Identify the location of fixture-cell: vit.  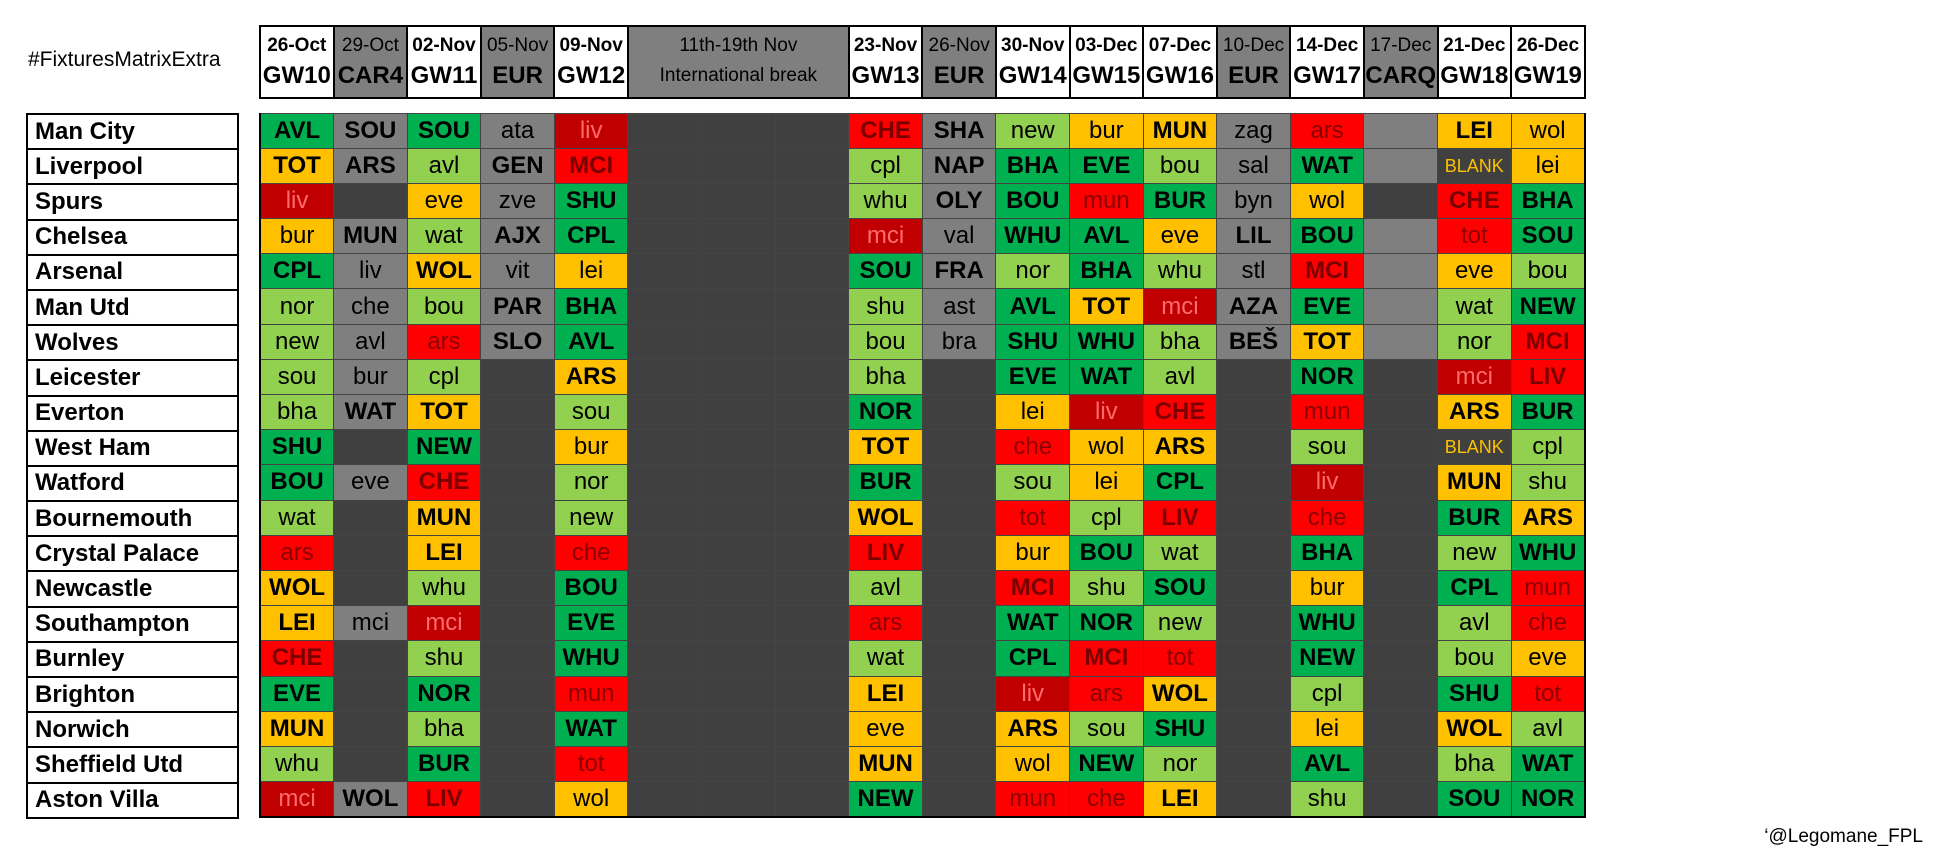
(517, 271).